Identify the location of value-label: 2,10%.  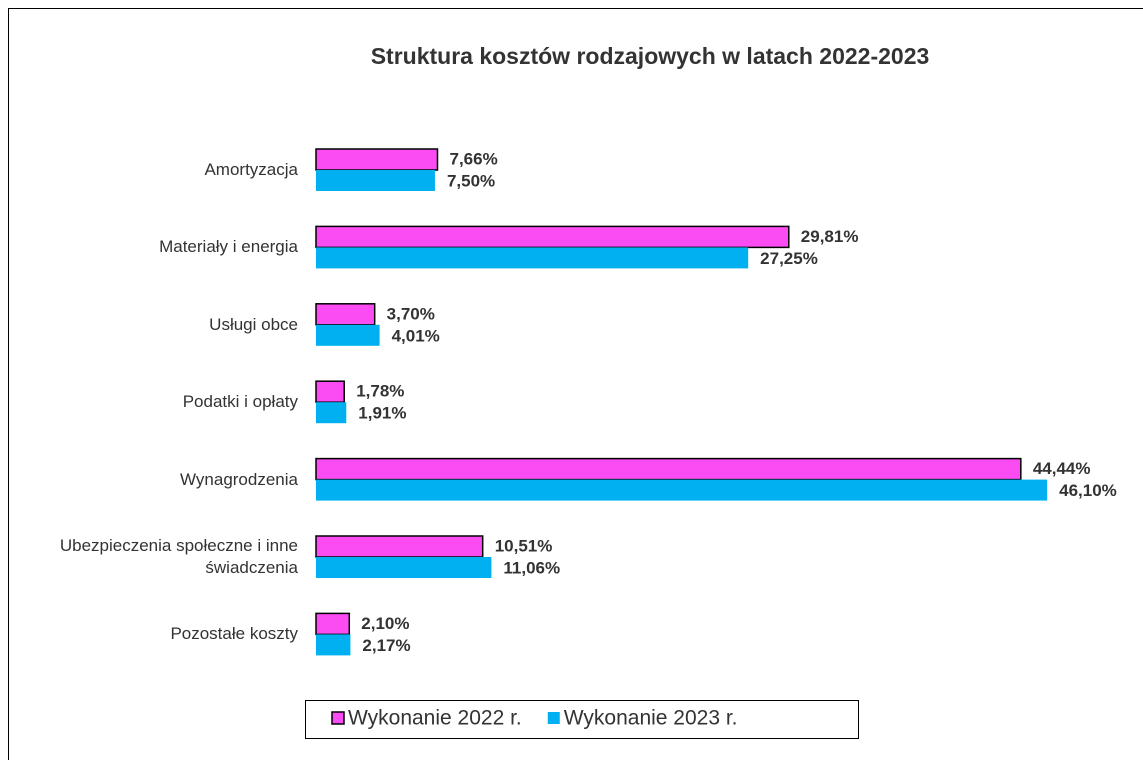
(385, 623).